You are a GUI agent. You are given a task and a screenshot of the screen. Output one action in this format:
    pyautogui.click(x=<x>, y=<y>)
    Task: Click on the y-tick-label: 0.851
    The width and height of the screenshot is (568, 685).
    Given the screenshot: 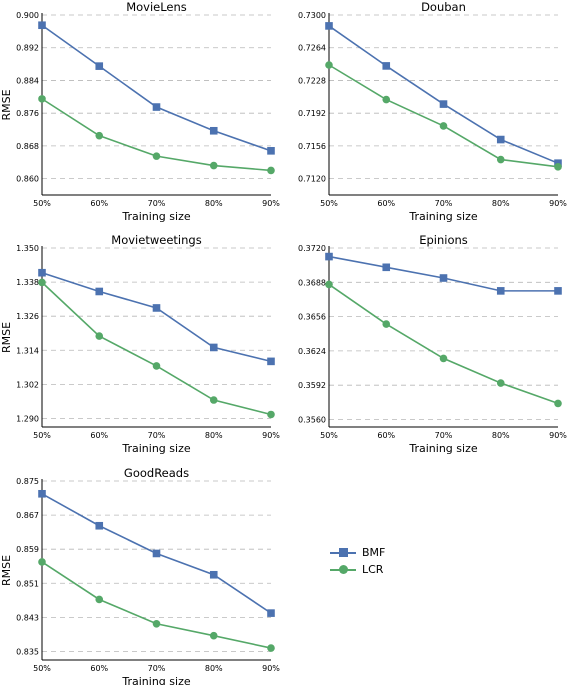 What is the action you would take?
    pyautogui.click(x=27, y=583)
    